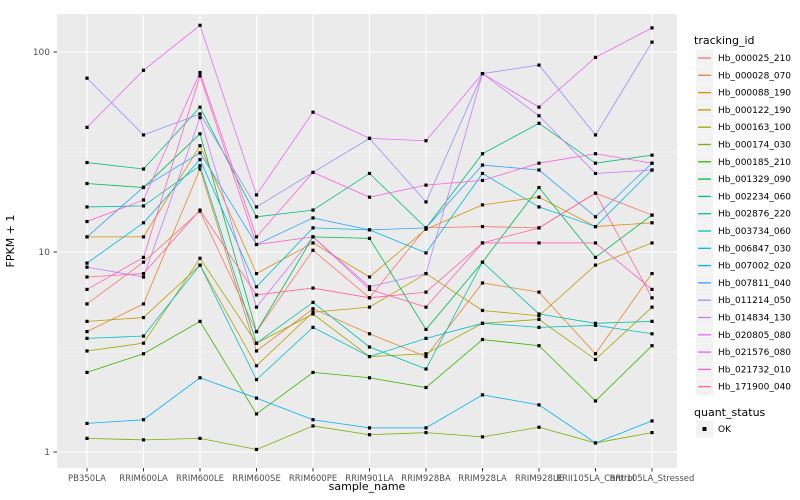  What do you see at coordinates (200, 479) in the screenshot?
I see `x-tick-label: RRIM600LE` at bounding box center [200, 479].